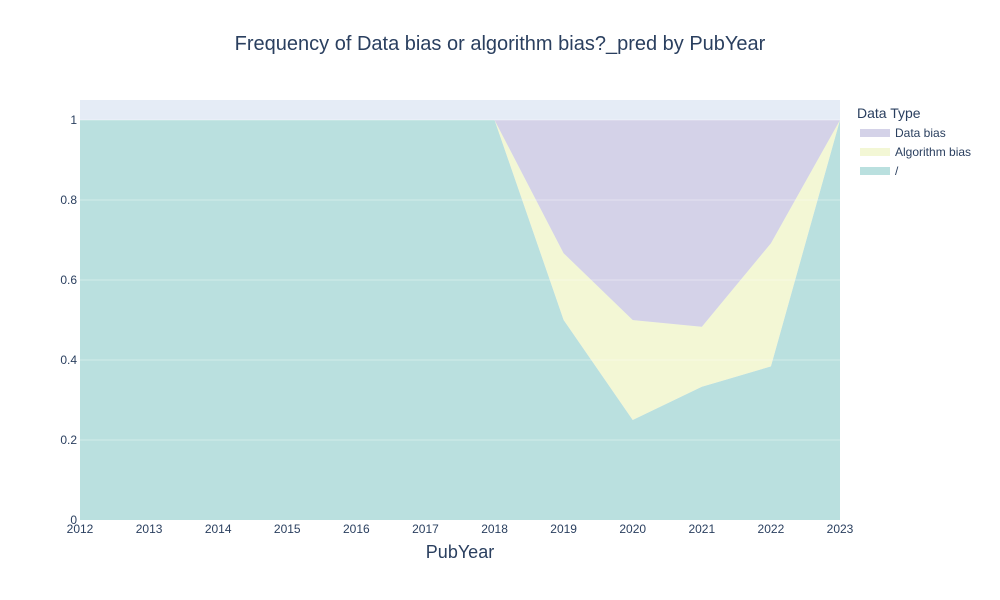  What do you see at coordinates (356, 529) in the screenshot?
I see `x-tick-label: 2016` at bounding box center [356, 529].